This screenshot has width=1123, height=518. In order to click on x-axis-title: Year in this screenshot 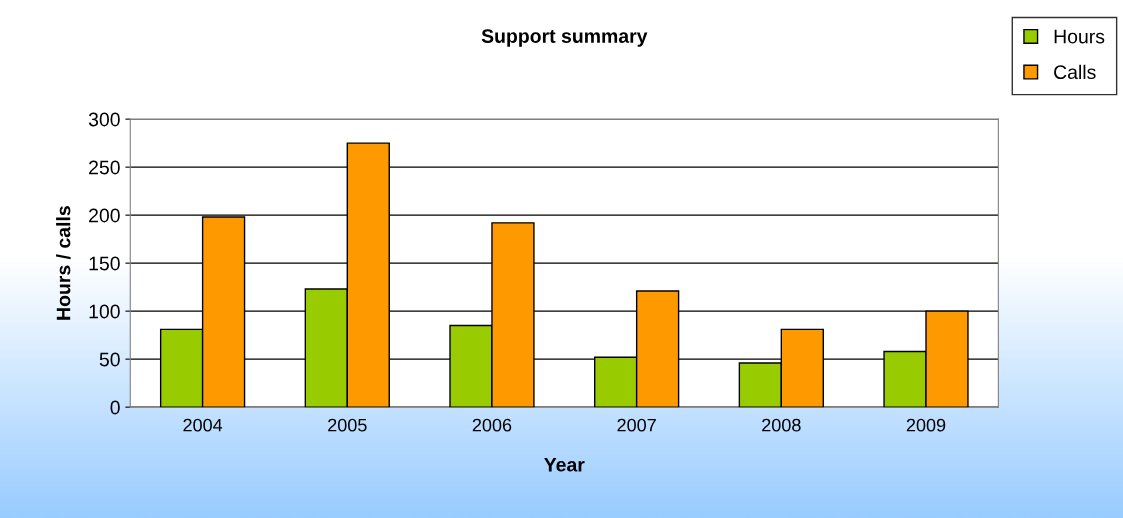, I will do `click(564, 465)`.